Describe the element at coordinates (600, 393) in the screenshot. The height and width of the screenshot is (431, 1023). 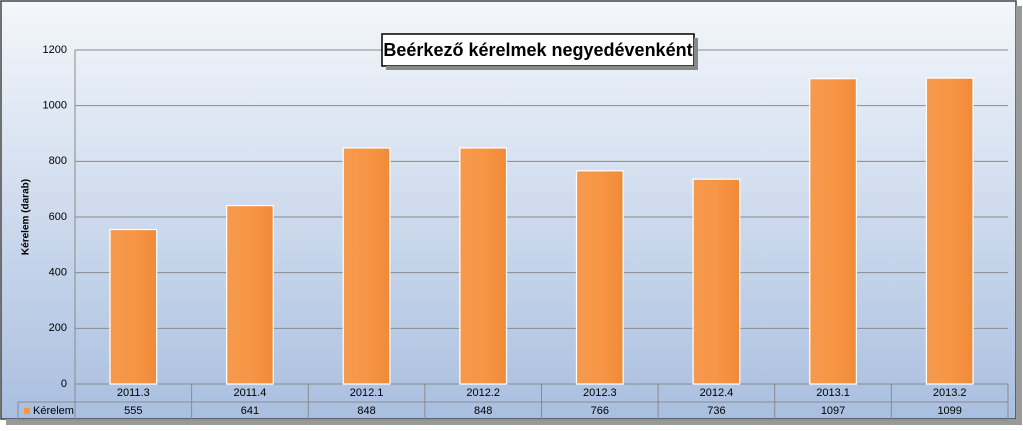
I see `x-tick-label: 2012.3` at that location.